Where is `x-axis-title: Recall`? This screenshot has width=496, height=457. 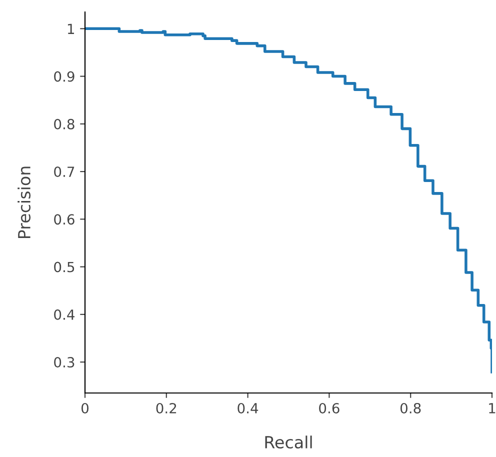 x-axis-title: Recall is located at coordinates (288, 442).